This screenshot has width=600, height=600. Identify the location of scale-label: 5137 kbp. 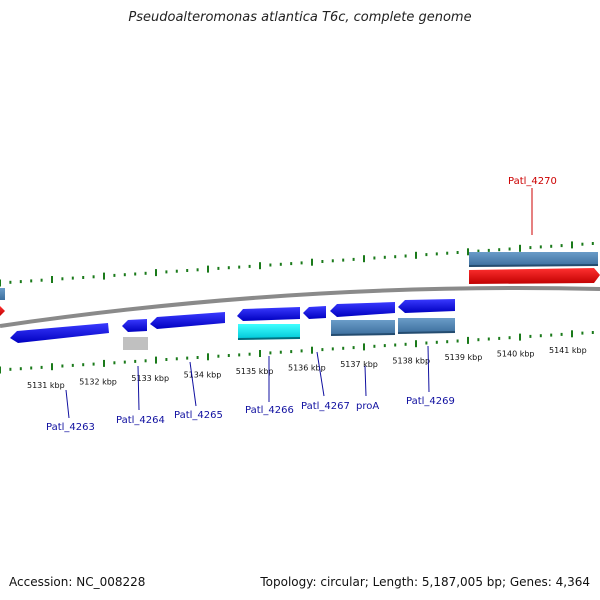
(359, 364).